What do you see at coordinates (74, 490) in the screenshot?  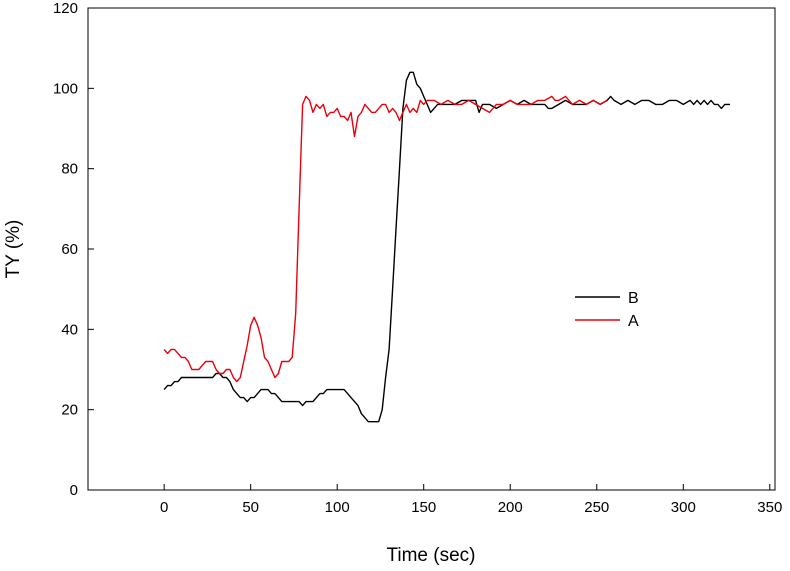 I see `y-tick-label: 0` at bounding box center [74, 490].